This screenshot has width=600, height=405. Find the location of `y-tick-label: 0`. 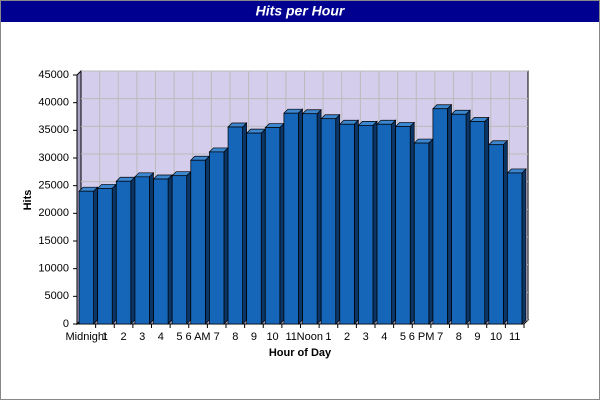

y-tick-label: 0 is located at coordinates (66, 324).